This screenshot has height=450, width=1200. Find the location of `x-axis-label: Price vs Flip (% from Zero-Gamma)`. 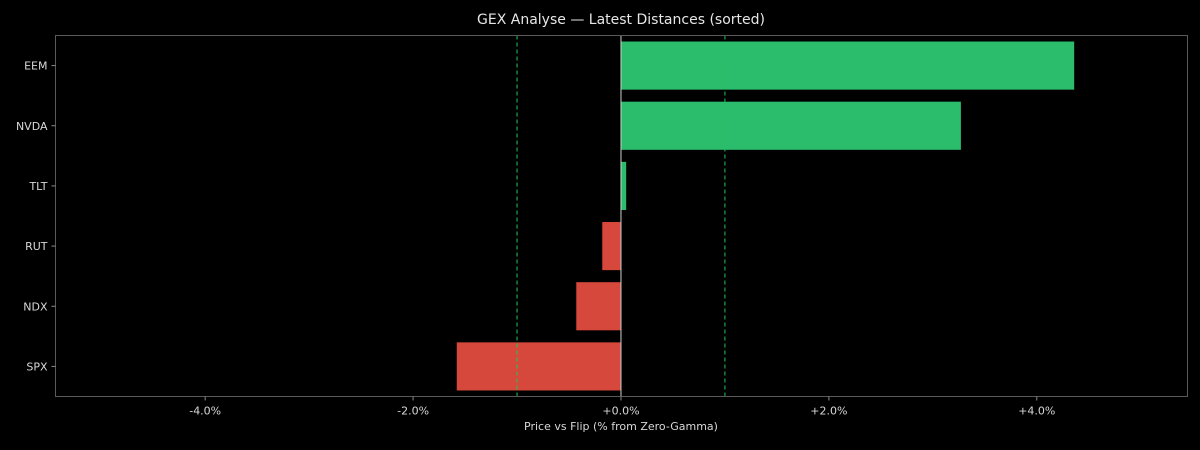

x-axis-label: Price vs Flip (% from Zero-Gamma) is located at coordinates (621, 426).